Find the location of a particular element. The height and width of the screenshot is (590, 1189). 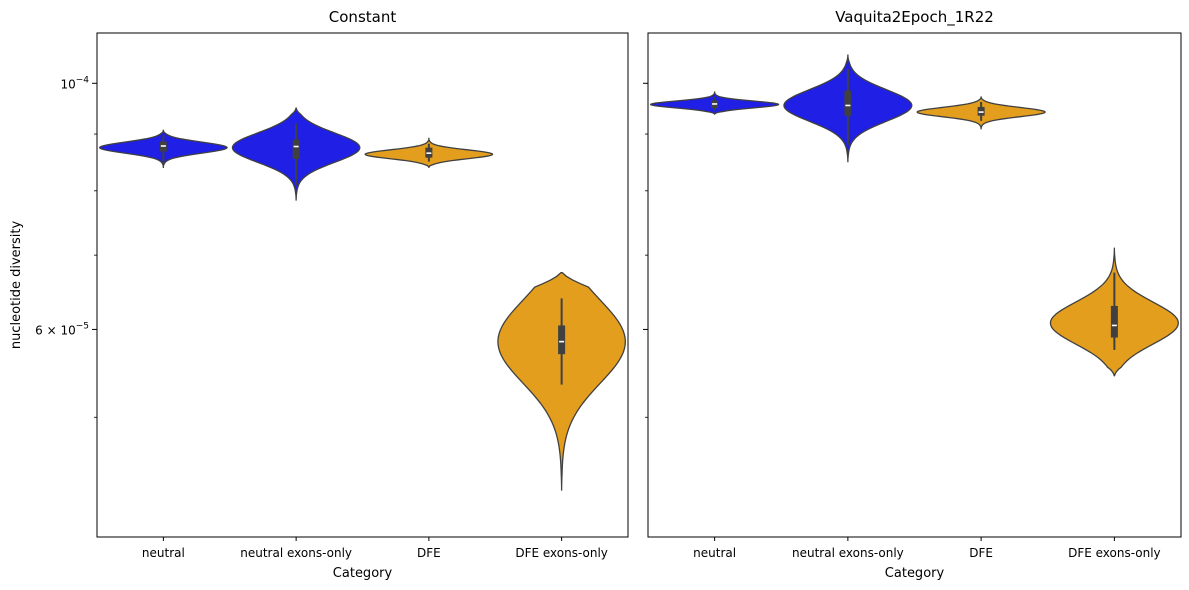

y-ticks: 10−4 6 × 10−5 is located at coordinates (66, 246).